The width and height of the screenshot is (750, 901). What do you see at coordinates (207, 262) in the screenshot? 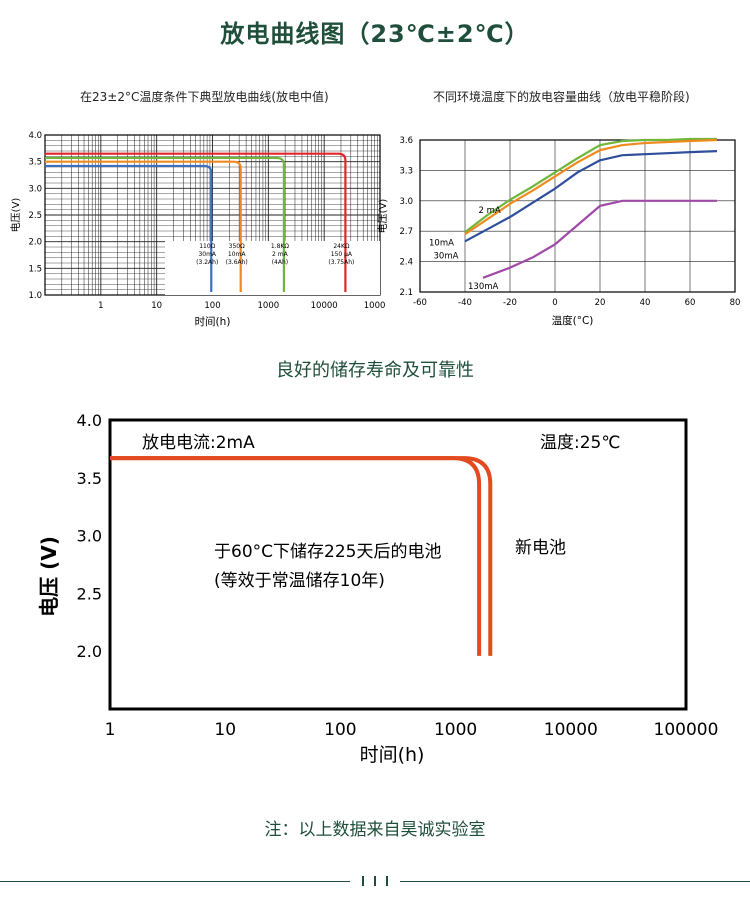
I see `legend-capacity-0: (3.2Ah)` at bounding box center [207, 262].